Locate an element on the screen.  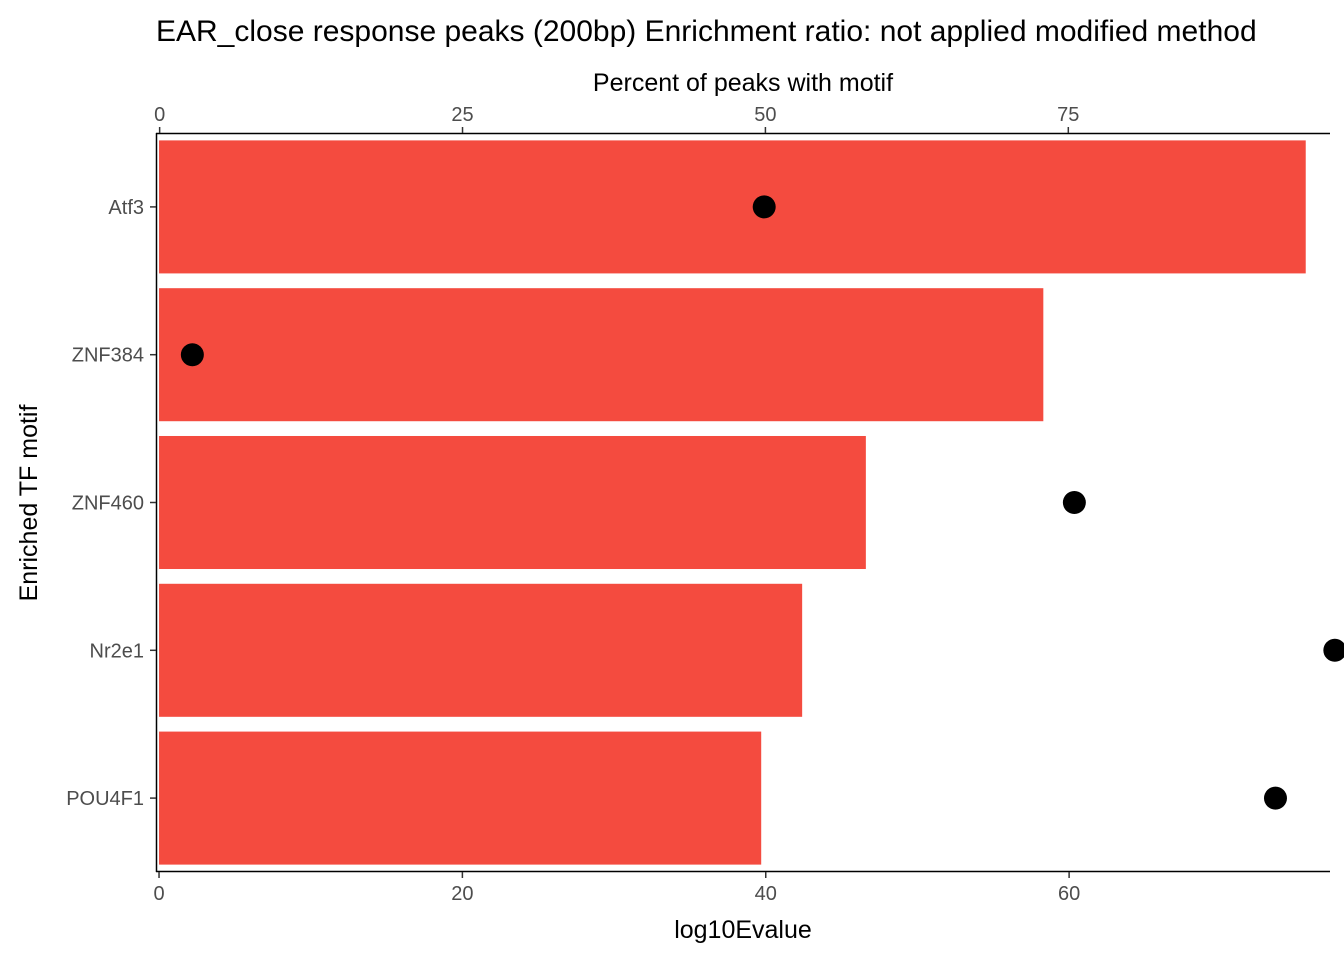
y-axis-ticks: Atf3 ZNF384 ZNF460 Nr2e1 POU4F1 is located at coordinates (111, 503).